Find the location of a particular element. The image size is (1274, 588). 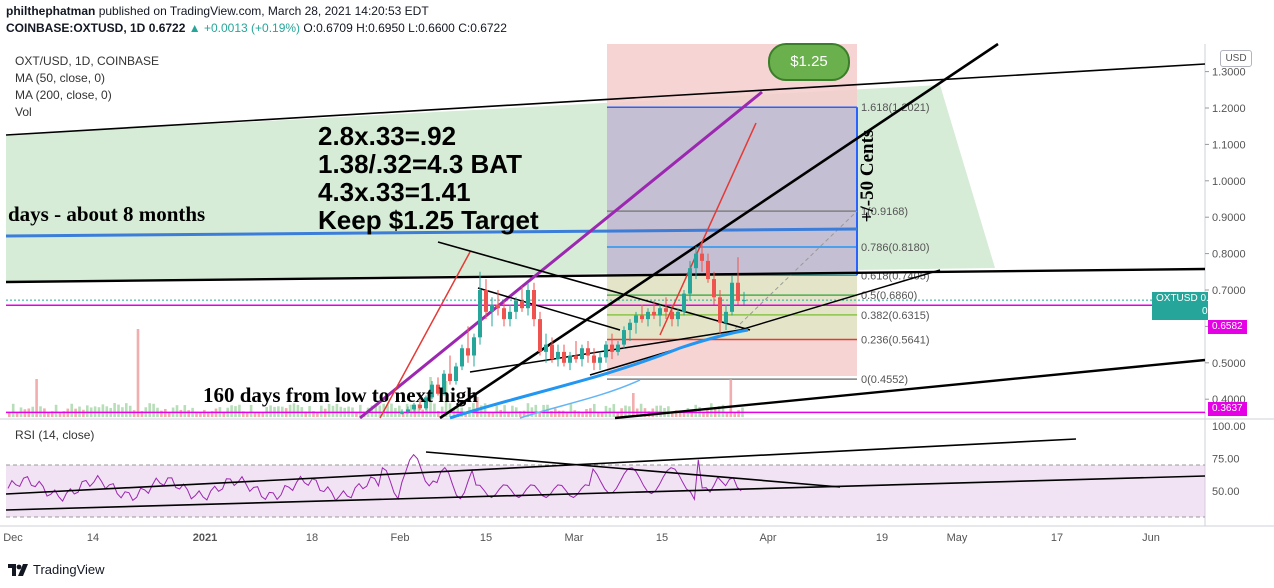

x-tick-label: 17 is located at coordinates (1057, 538).